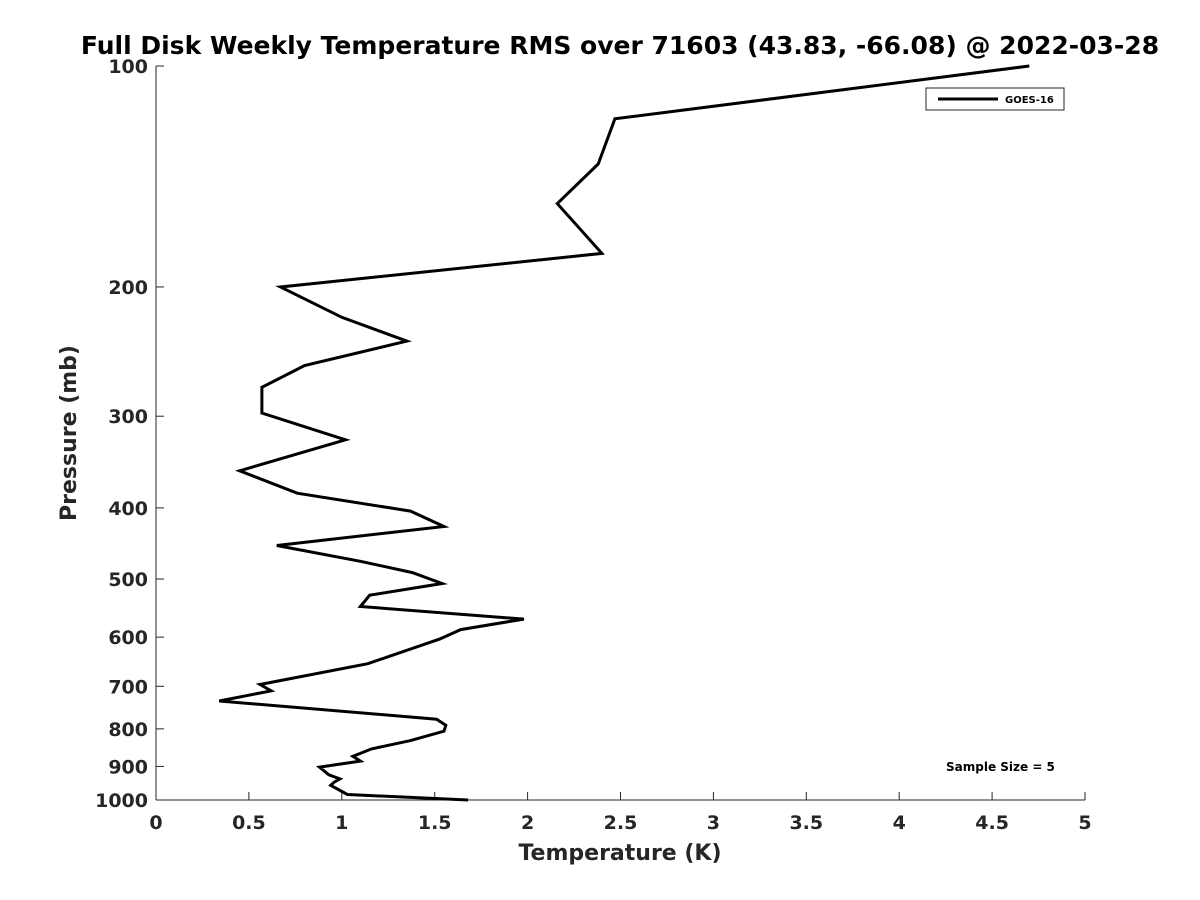 Image resolution: width=1200 pixels, height=900 pixels. Describe the element at coordinates (341, 823) in the screenshot. I see `x-tick-label: 1` at that location.